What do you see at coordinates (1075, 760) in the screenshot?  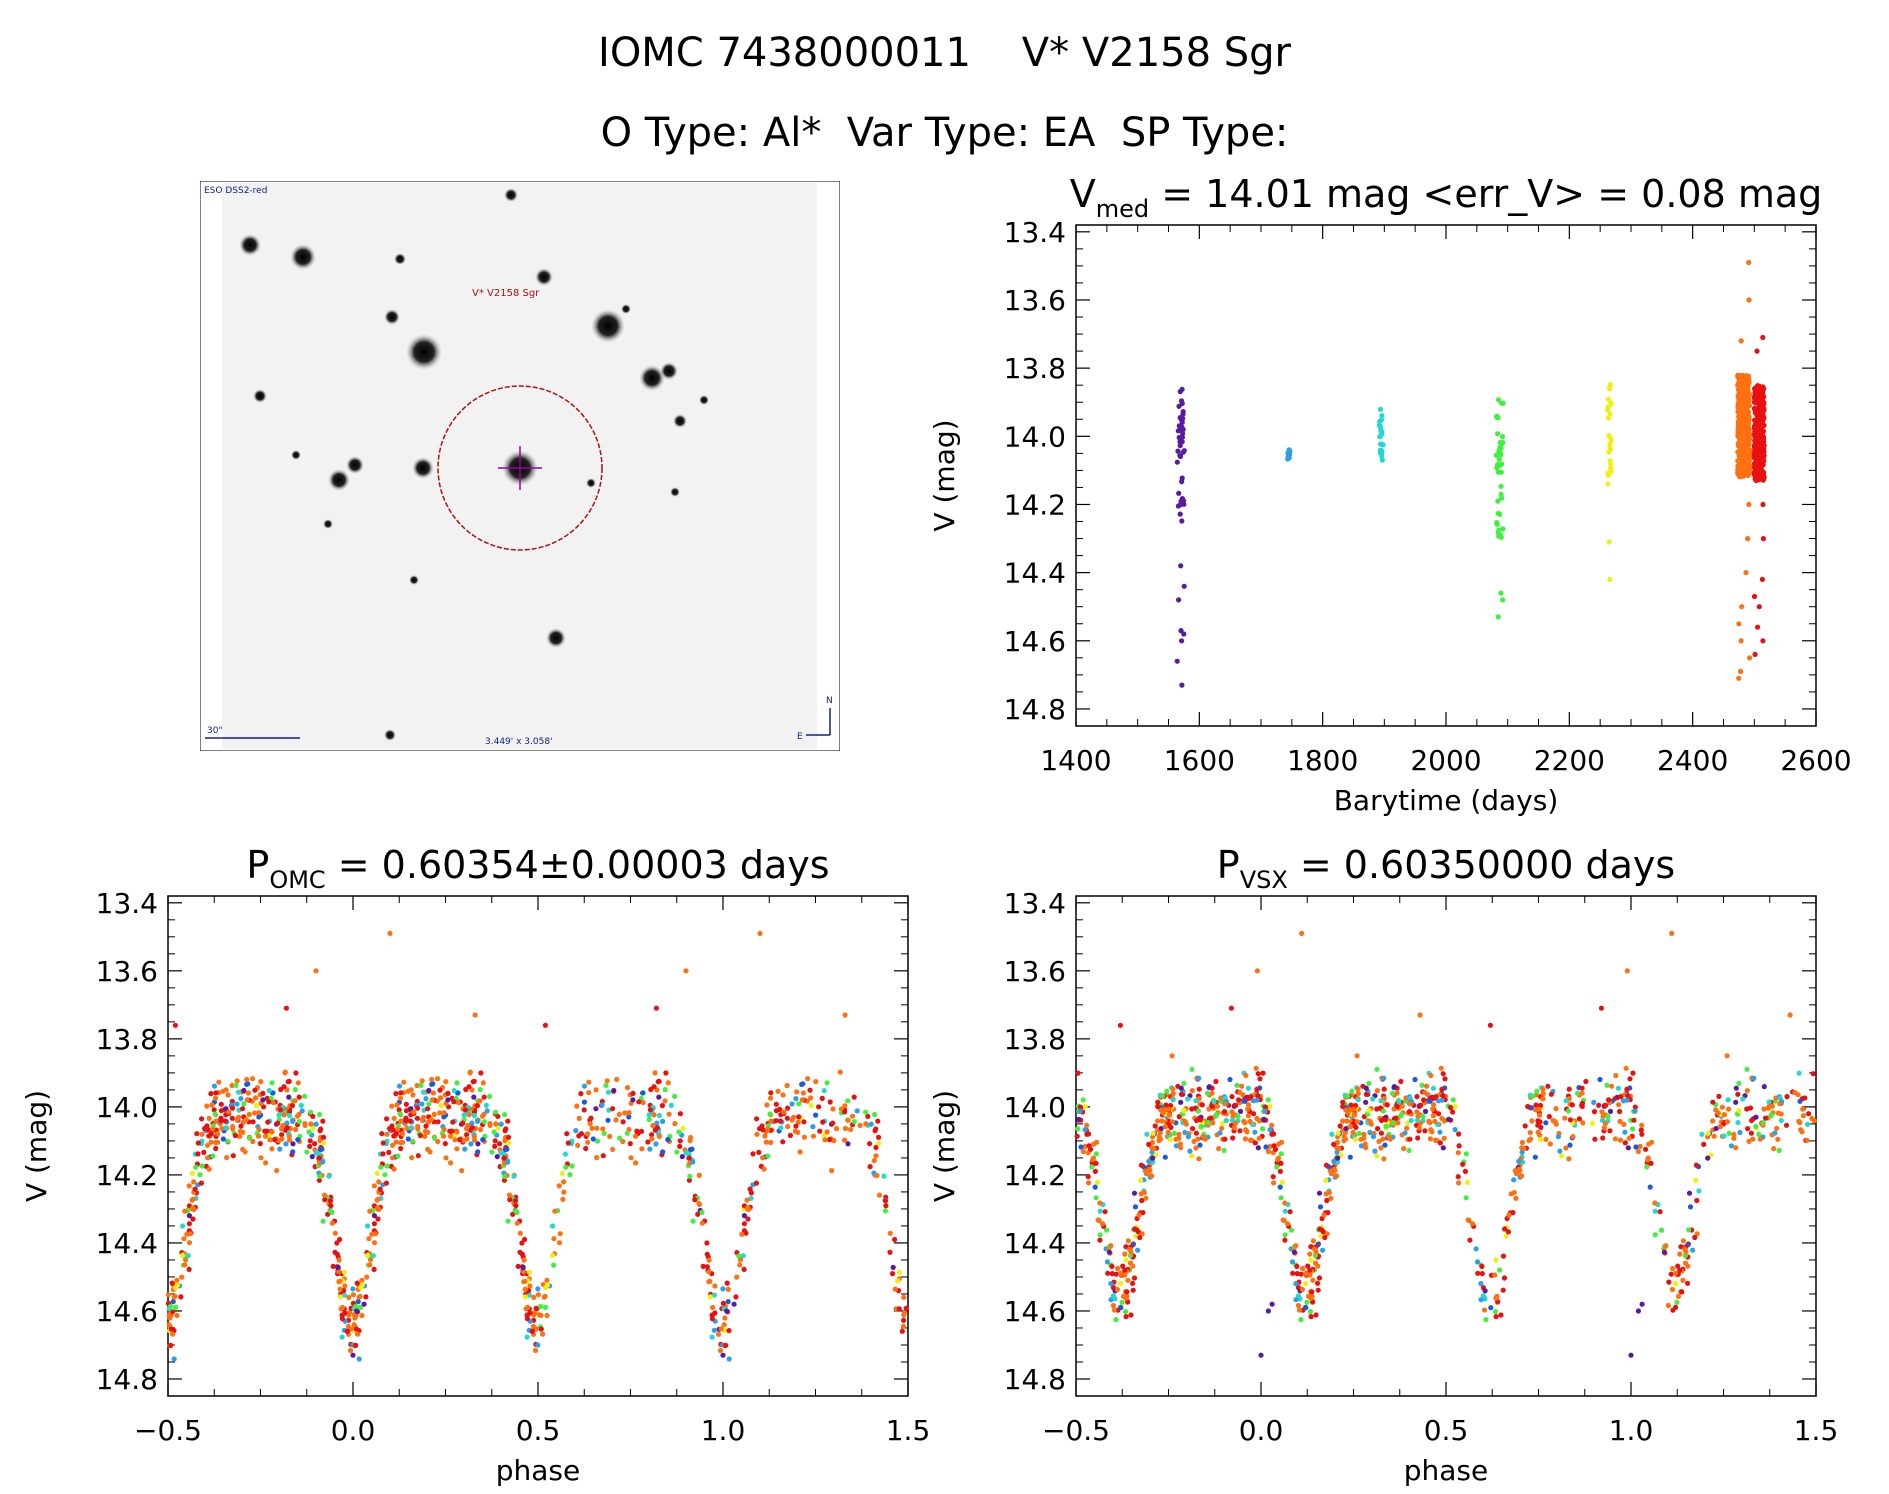 I see `x-tick-label: 1400` at bounding box center [1075, 760].